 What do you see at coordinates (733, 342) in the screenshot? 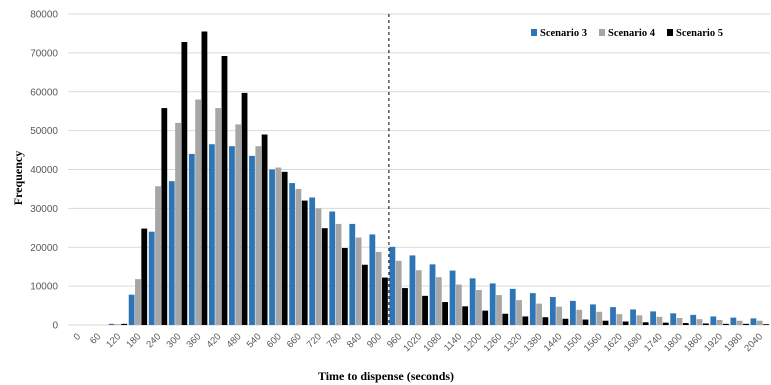
I see `x-tick-label: 1980` at bounding box center [733, 342].